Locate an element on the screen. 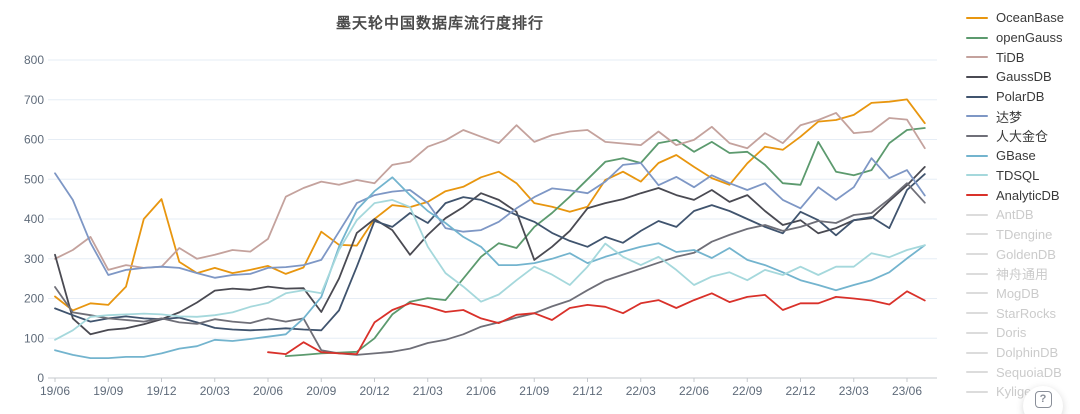 The height and width of the screenshot is (414, 1080). x-axis-label: 21/03 is located at coordinates (428, 391).